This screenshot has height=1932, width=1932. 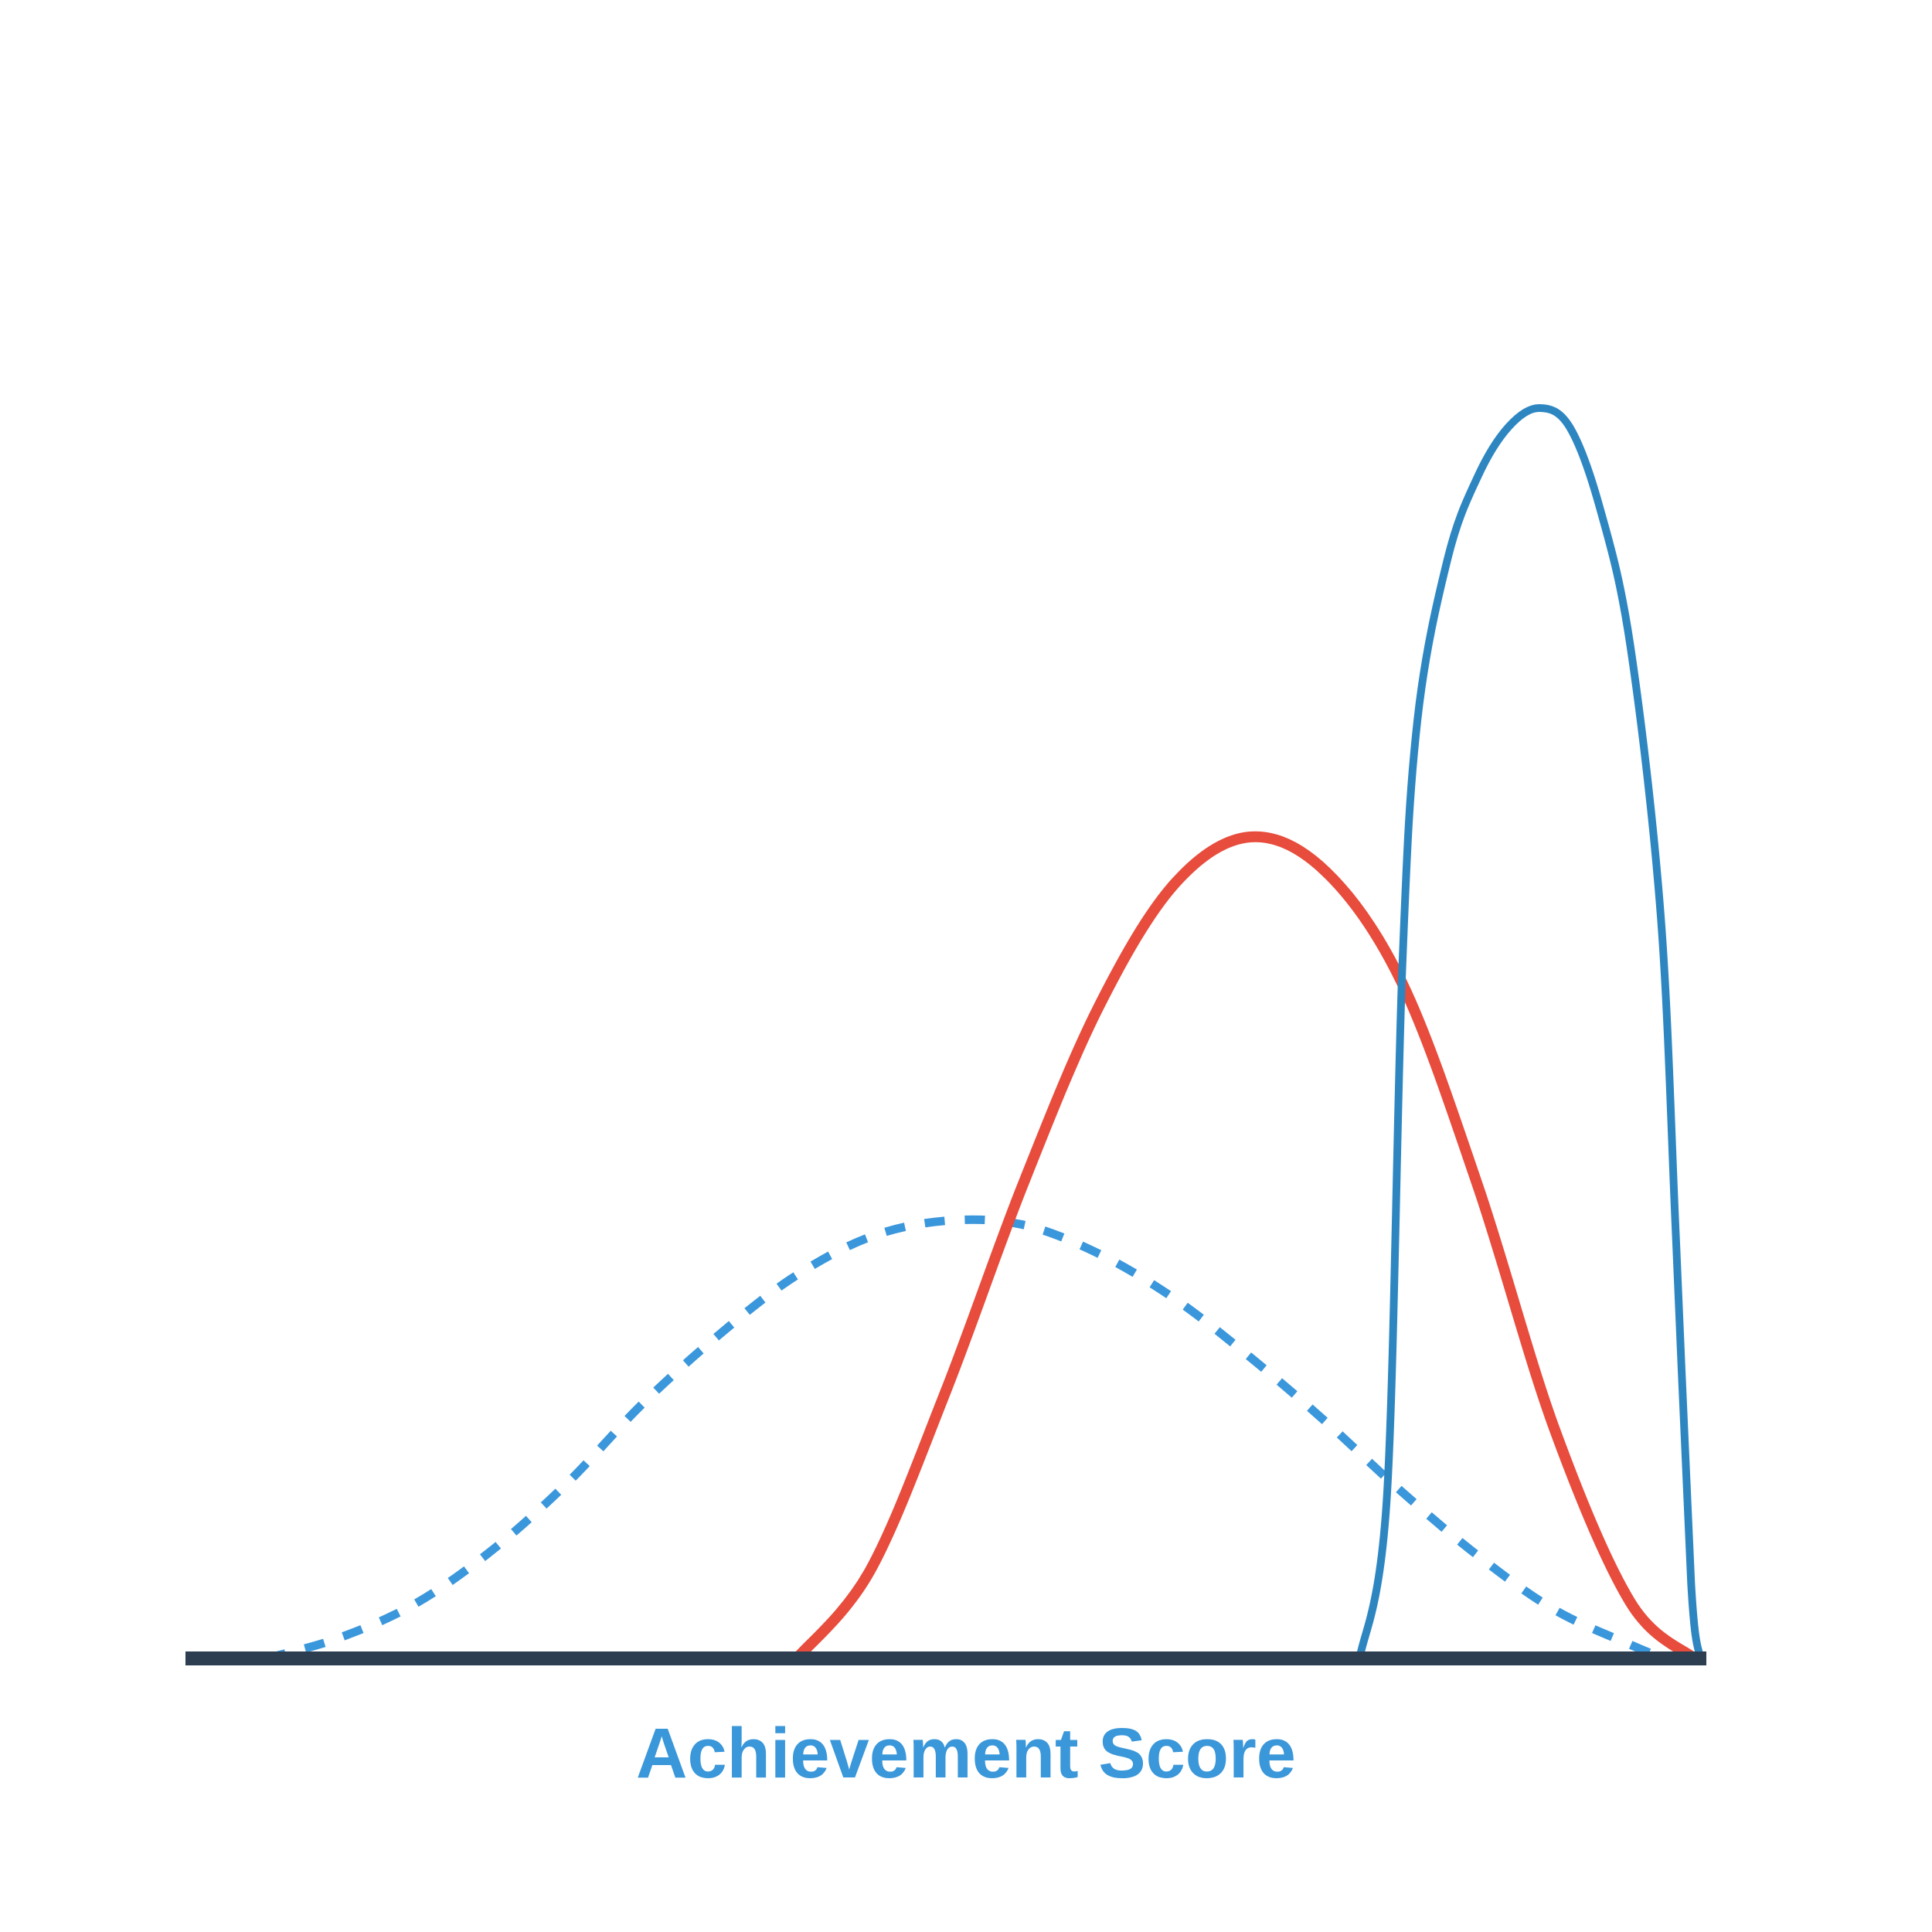 What do you see at coordinates (966, 1754) in the screenshot?
I see `x-axis-label: Achievement Score` at bounding box center [966, 1754].